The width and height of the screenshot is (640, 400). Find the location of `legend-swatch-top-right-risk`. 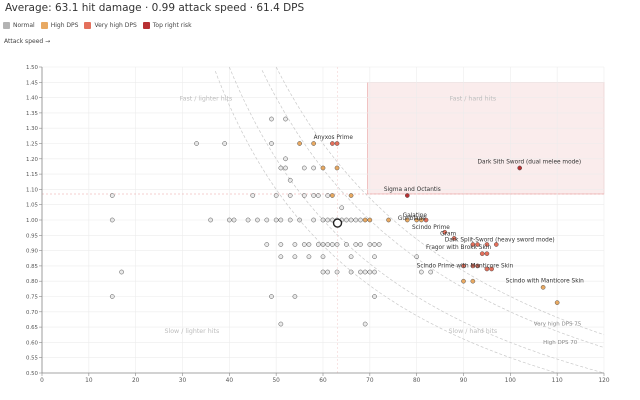

legend-swatch-top-right-risk is located at coordinates (146, 25).